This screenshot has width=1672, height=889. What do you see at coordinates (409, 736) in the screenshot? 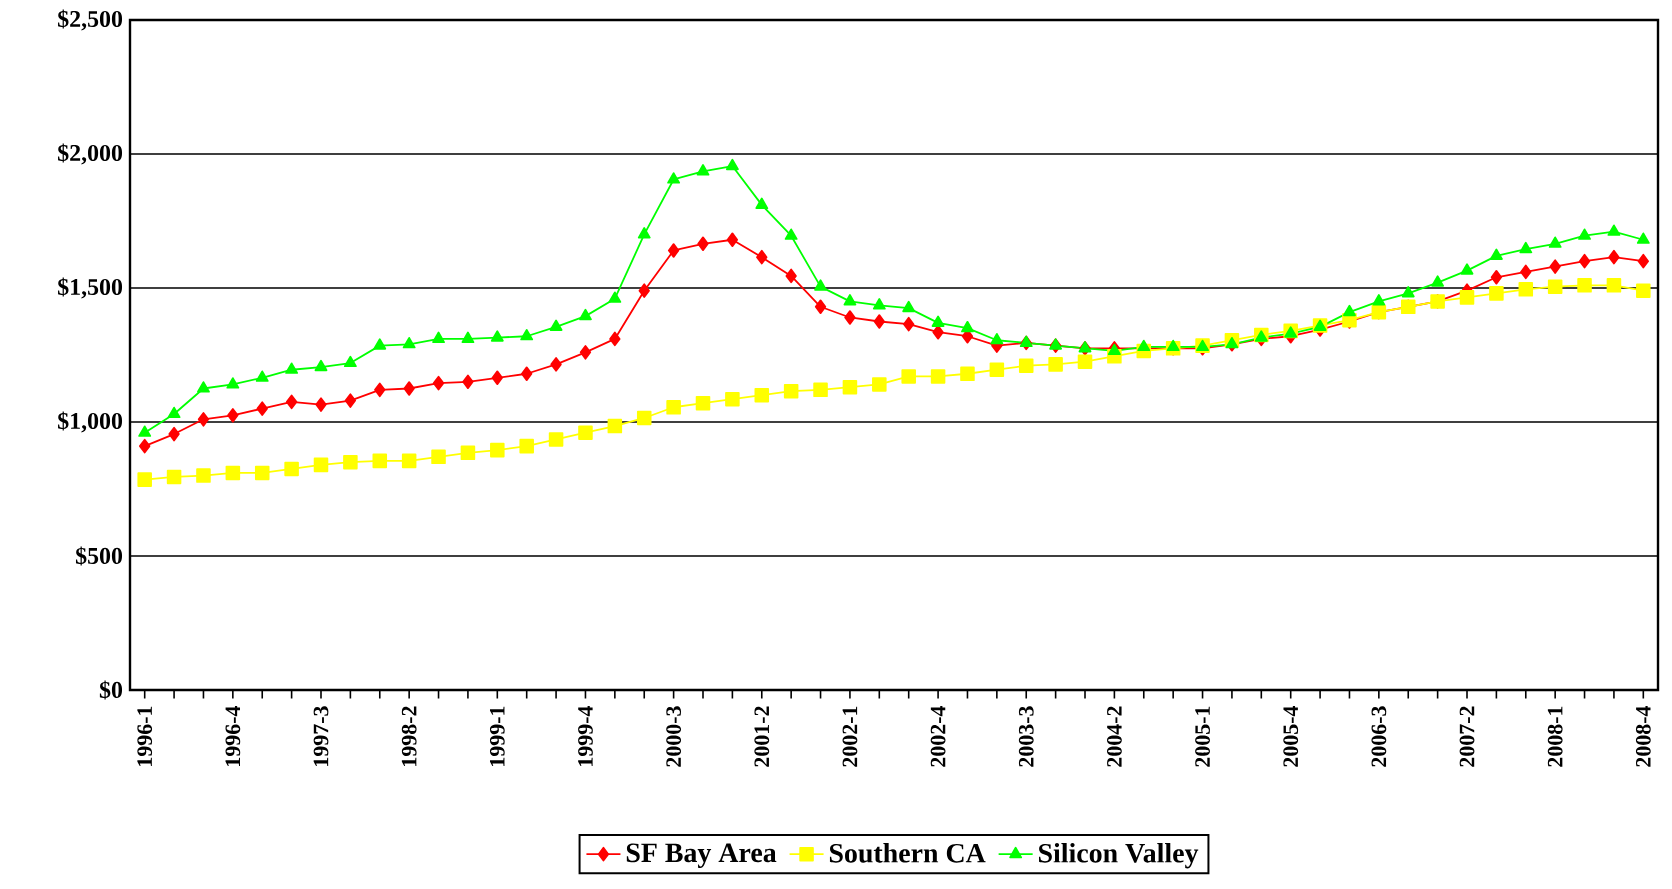
I see `x-tick-label: 1998-2` at bounding box center [409, 736].